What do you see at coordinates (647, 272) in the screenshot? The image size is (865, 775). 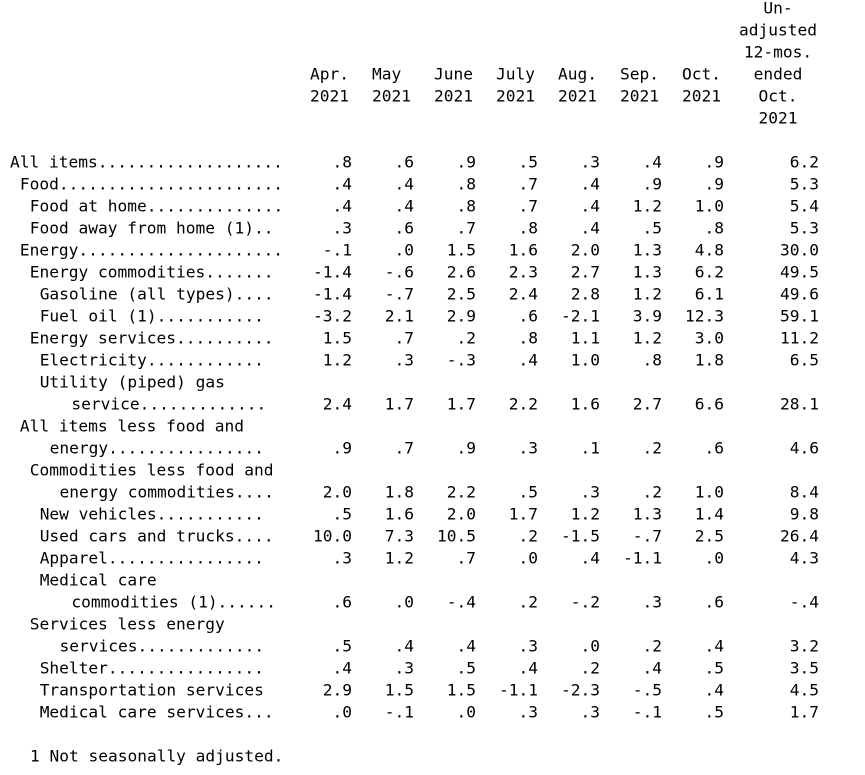 I see `cell-value: 1.3` at bounding box center [647, 272].